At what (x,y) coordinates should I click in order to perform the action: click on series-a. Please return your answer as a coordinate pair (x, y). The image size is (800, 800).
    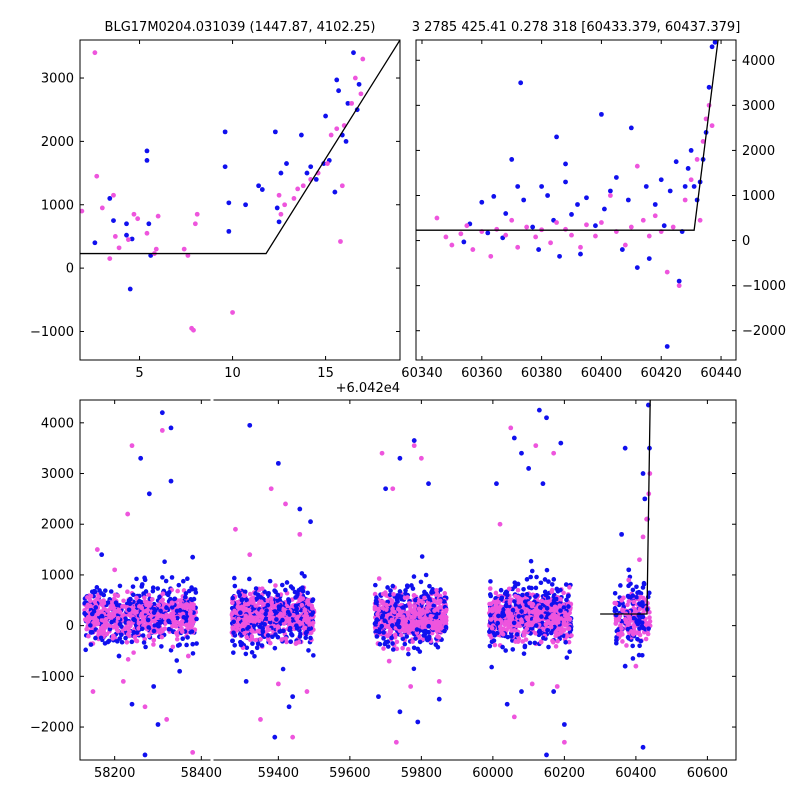
    Looking at the image, I should click on (589, 194).